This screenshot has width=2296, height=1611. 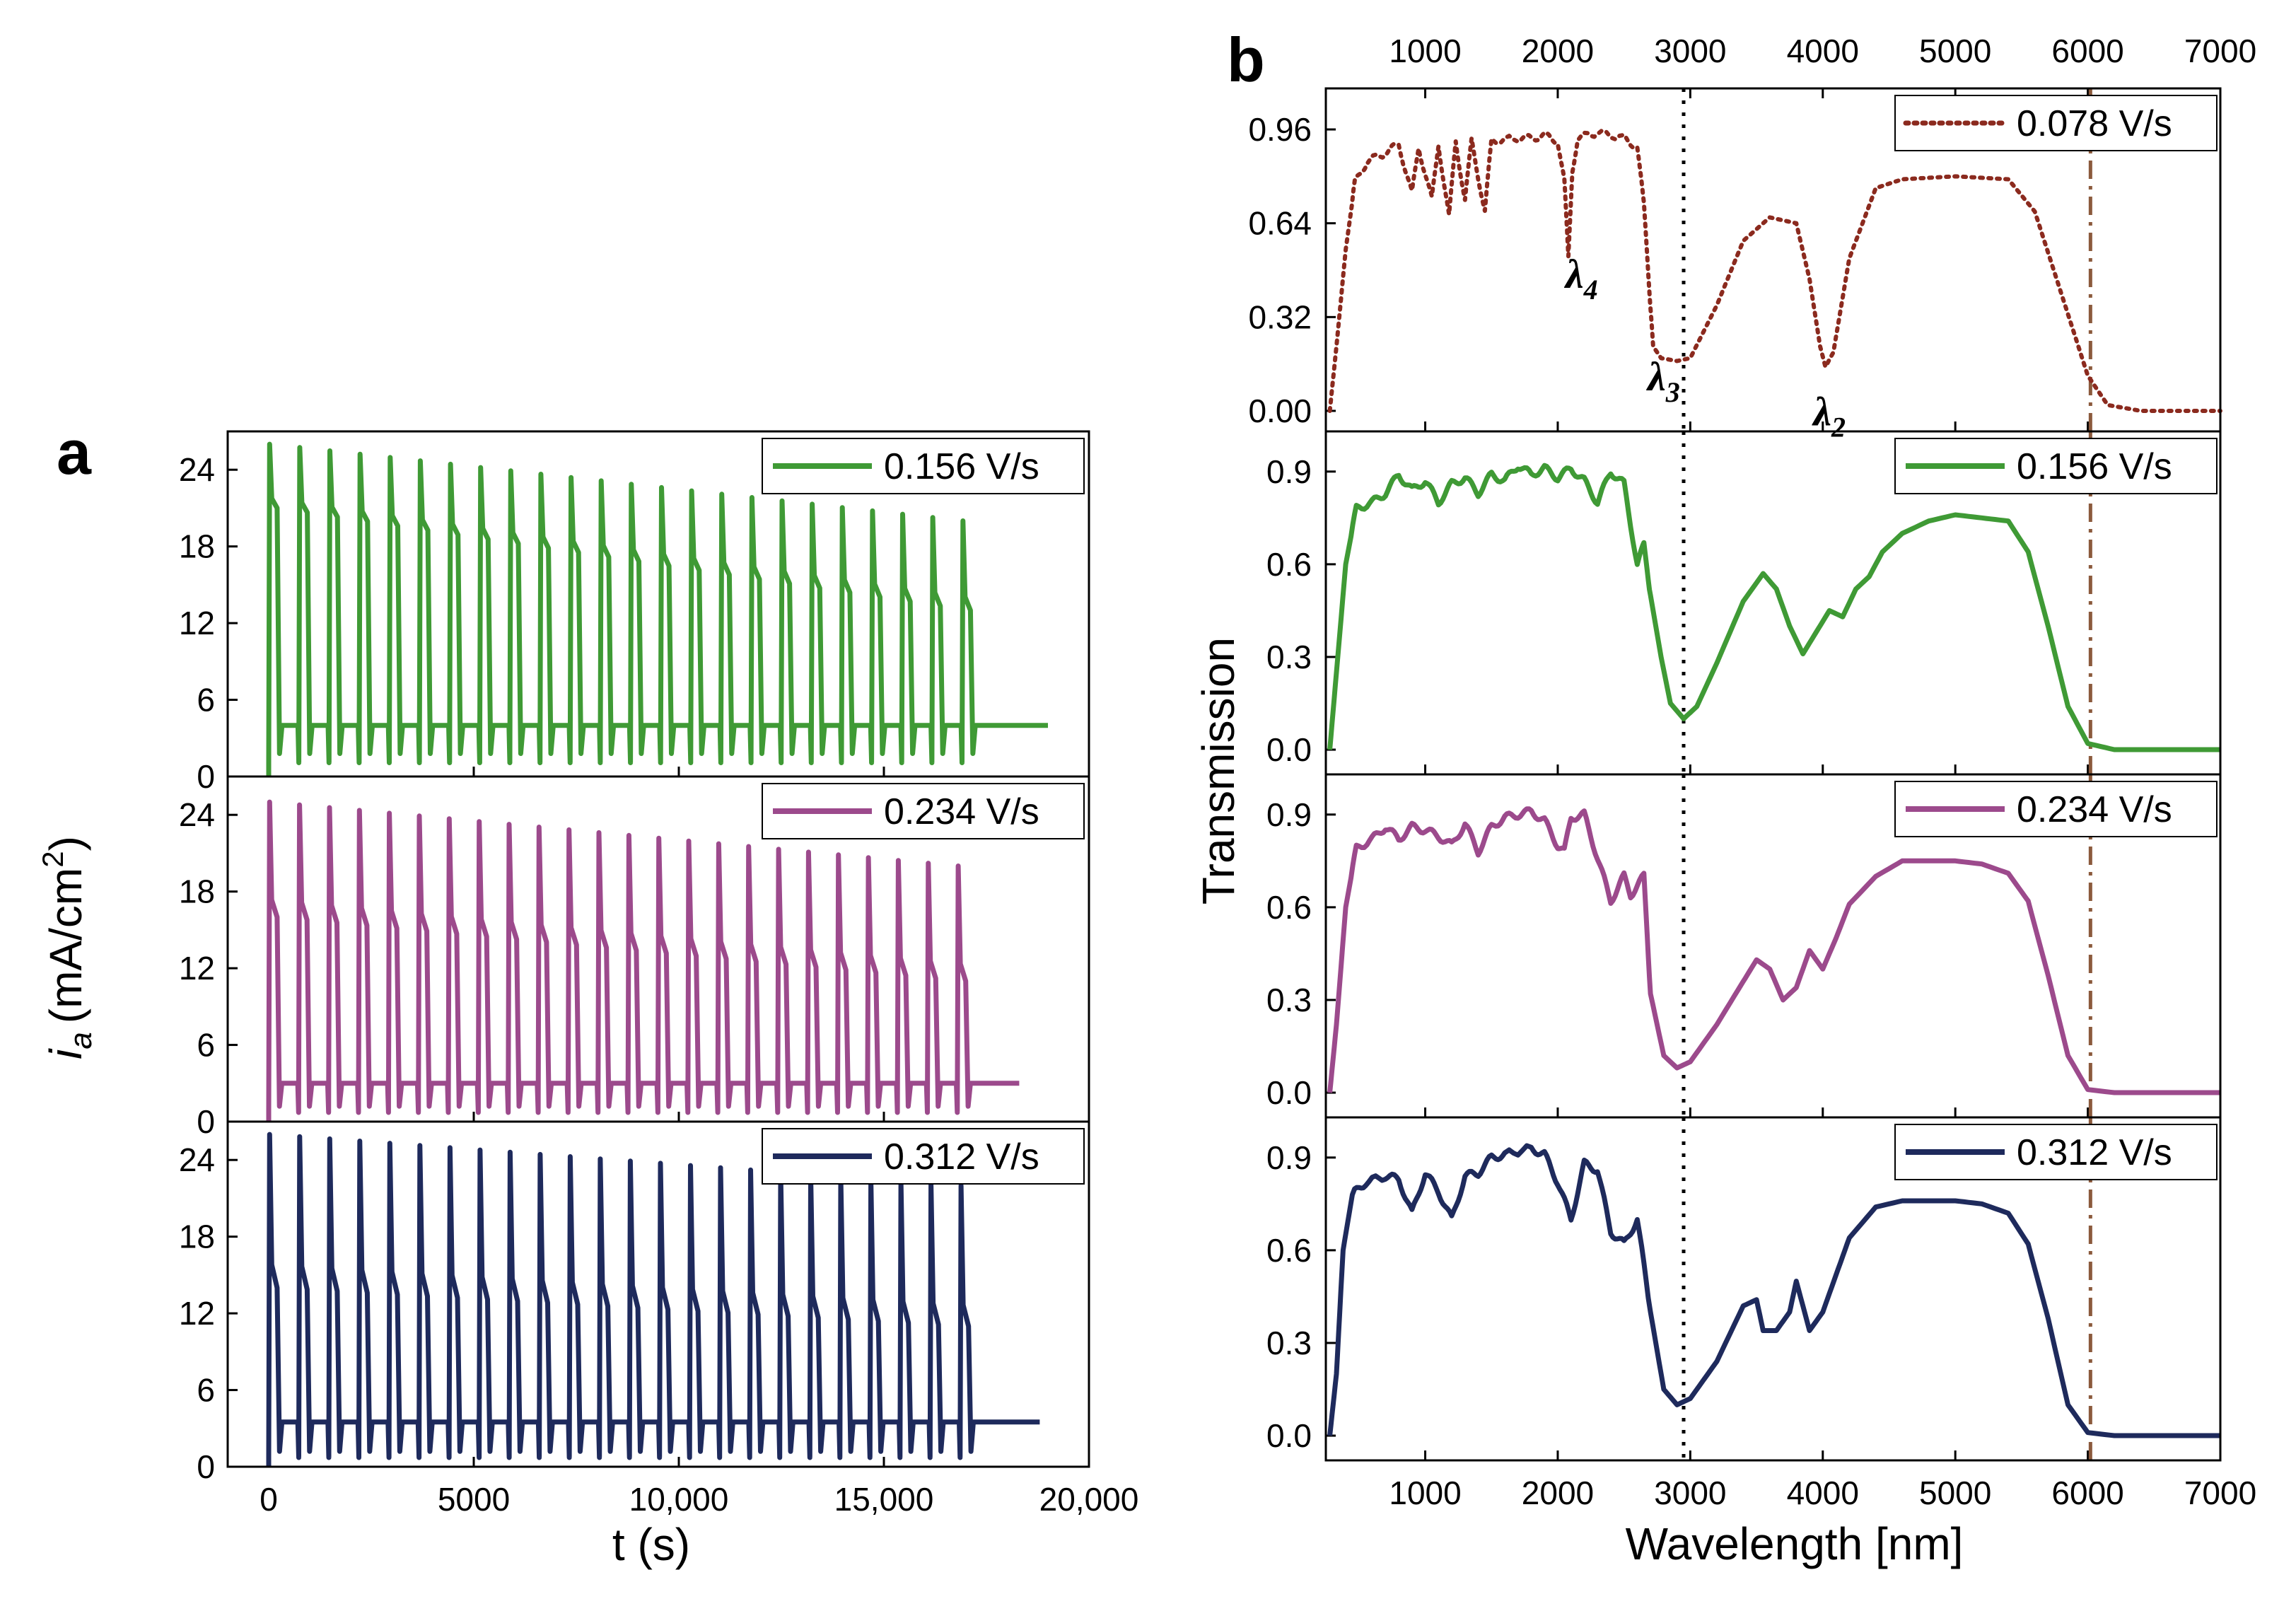 What do you see at coordinates (1823, 51) in the screenshot?
I see `top-x-tick-label: 4000` at bounding box center [1823, 51].